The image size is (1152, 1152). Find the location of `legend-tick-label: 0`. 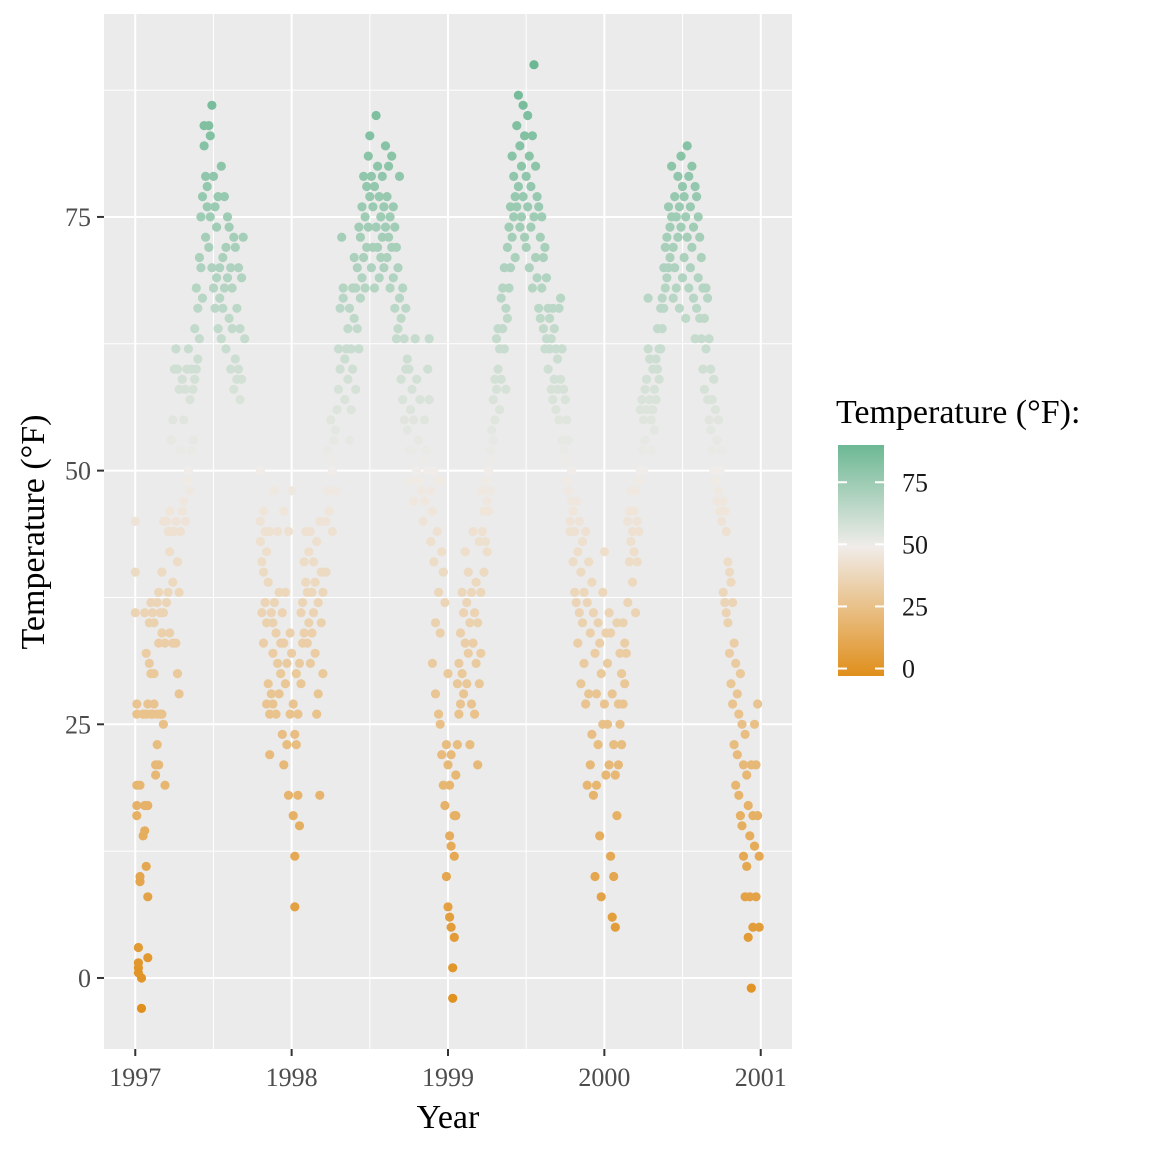

legend-tick-label: 0 is located at coordinates (908, 669).